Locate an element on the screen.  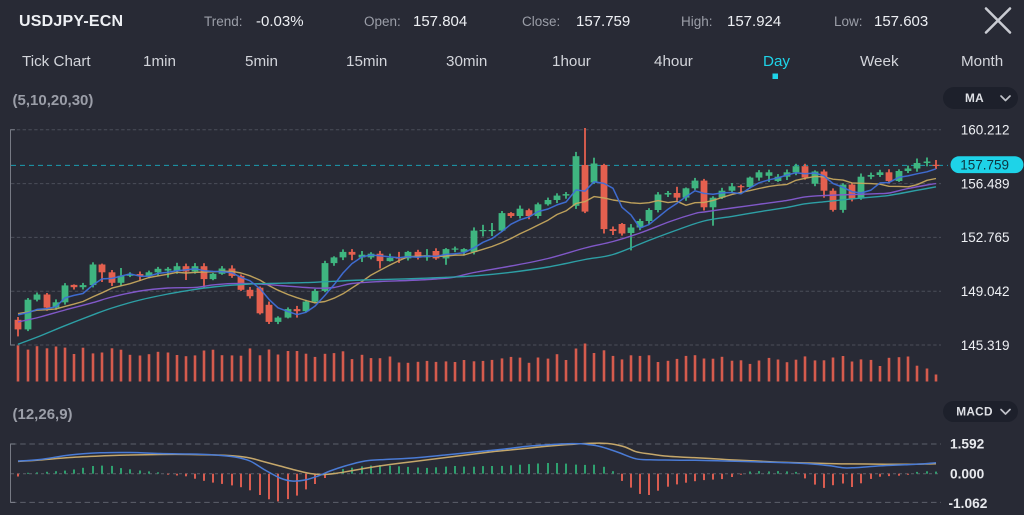
svg-text: Close: is located at coordinates (541, 21).